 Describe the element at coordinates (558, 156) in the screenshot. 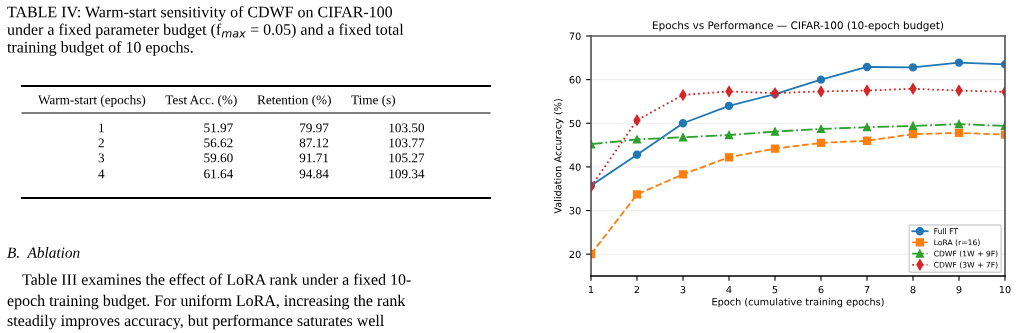

I see `y-axis-title: Validation Accuracy (%)` at that location.